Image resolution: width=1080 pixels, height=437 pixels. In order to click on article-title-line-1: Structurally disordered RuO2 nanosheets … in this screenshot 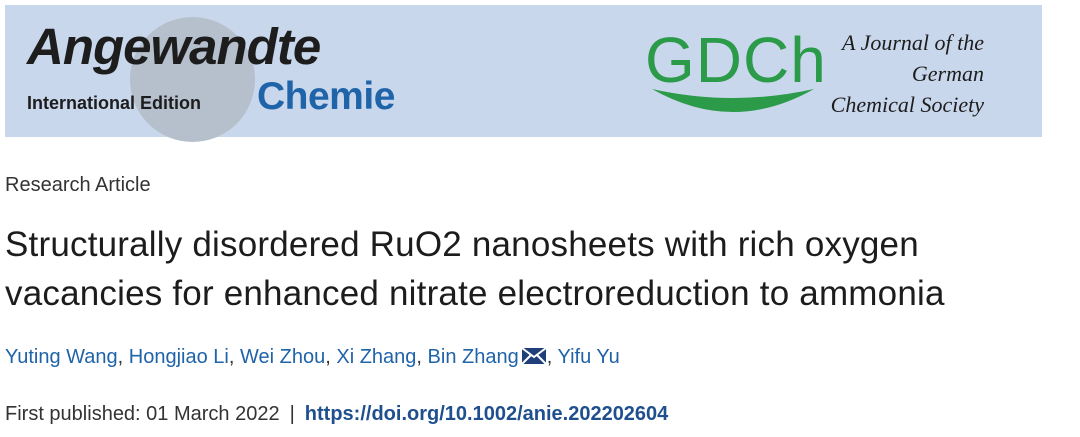, I will do `click(462, 244)`.